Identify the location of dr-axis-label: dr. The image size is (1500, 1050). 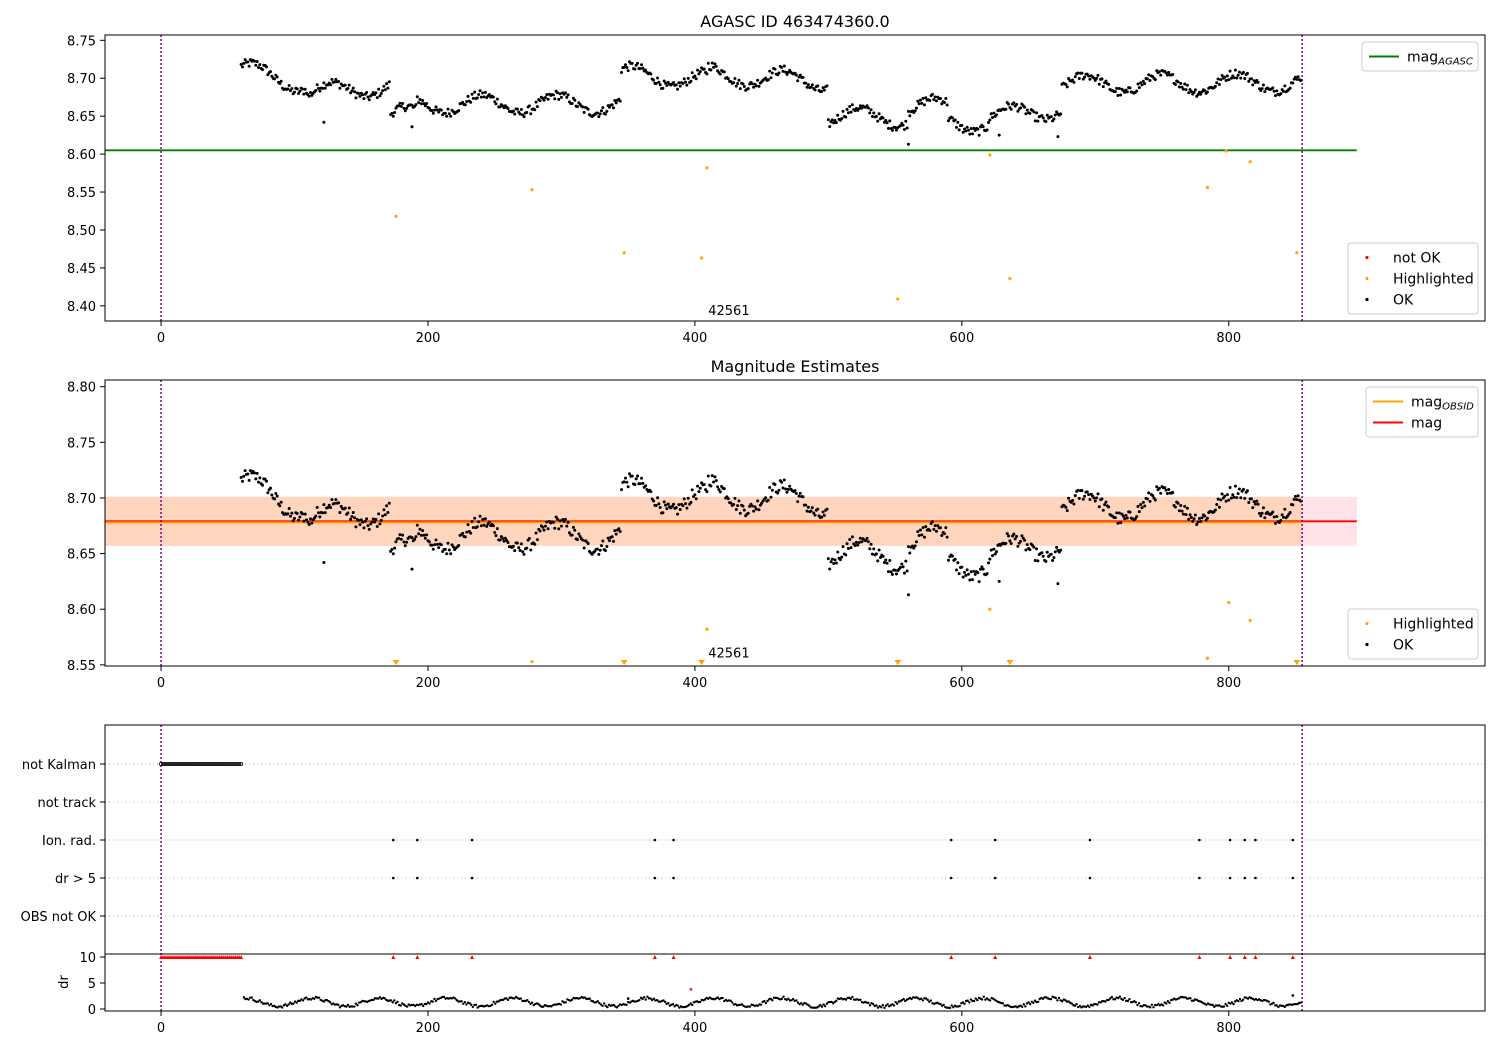
(64, 982).